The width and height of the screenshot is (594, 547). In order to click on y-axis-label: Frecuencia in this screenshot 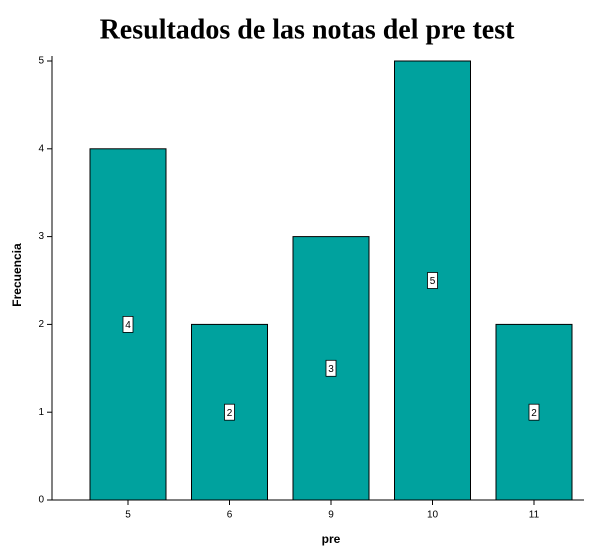, I will do `click(17, 275)`.